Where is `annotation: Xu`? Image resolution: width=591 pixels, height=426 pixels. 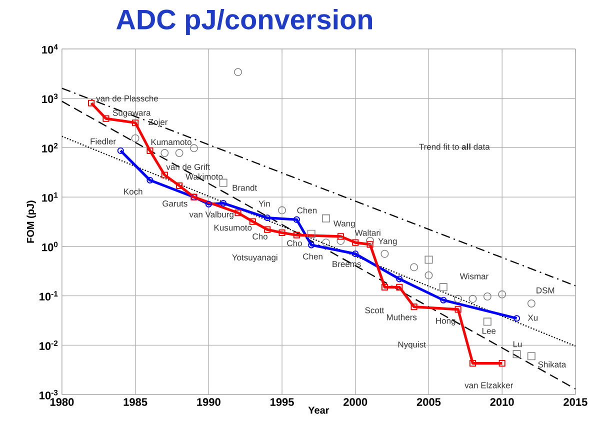
annotation: Xu is located at coordinates (533, 318).